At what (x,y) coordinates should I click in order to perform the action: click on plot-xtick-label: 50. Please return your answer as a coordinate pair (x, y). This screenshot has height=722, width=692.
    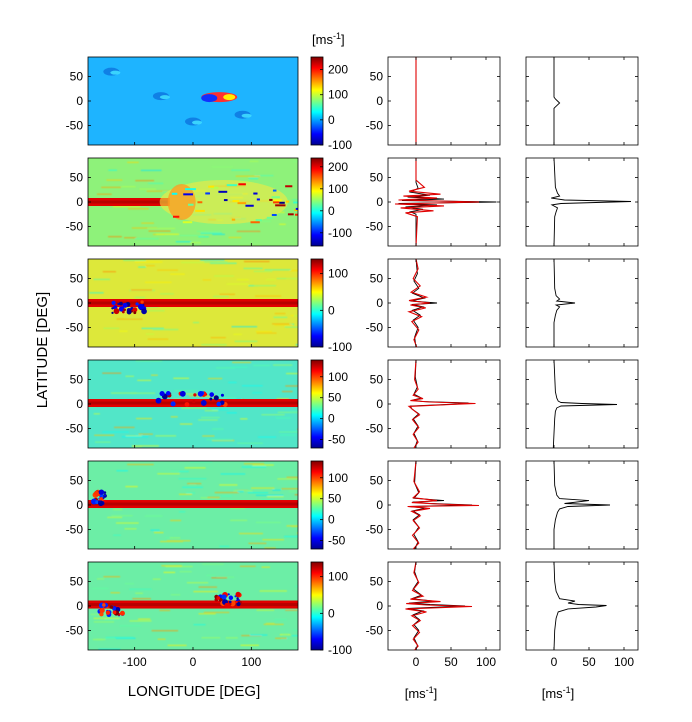
    Looking at the image, I should click on (451, 662).